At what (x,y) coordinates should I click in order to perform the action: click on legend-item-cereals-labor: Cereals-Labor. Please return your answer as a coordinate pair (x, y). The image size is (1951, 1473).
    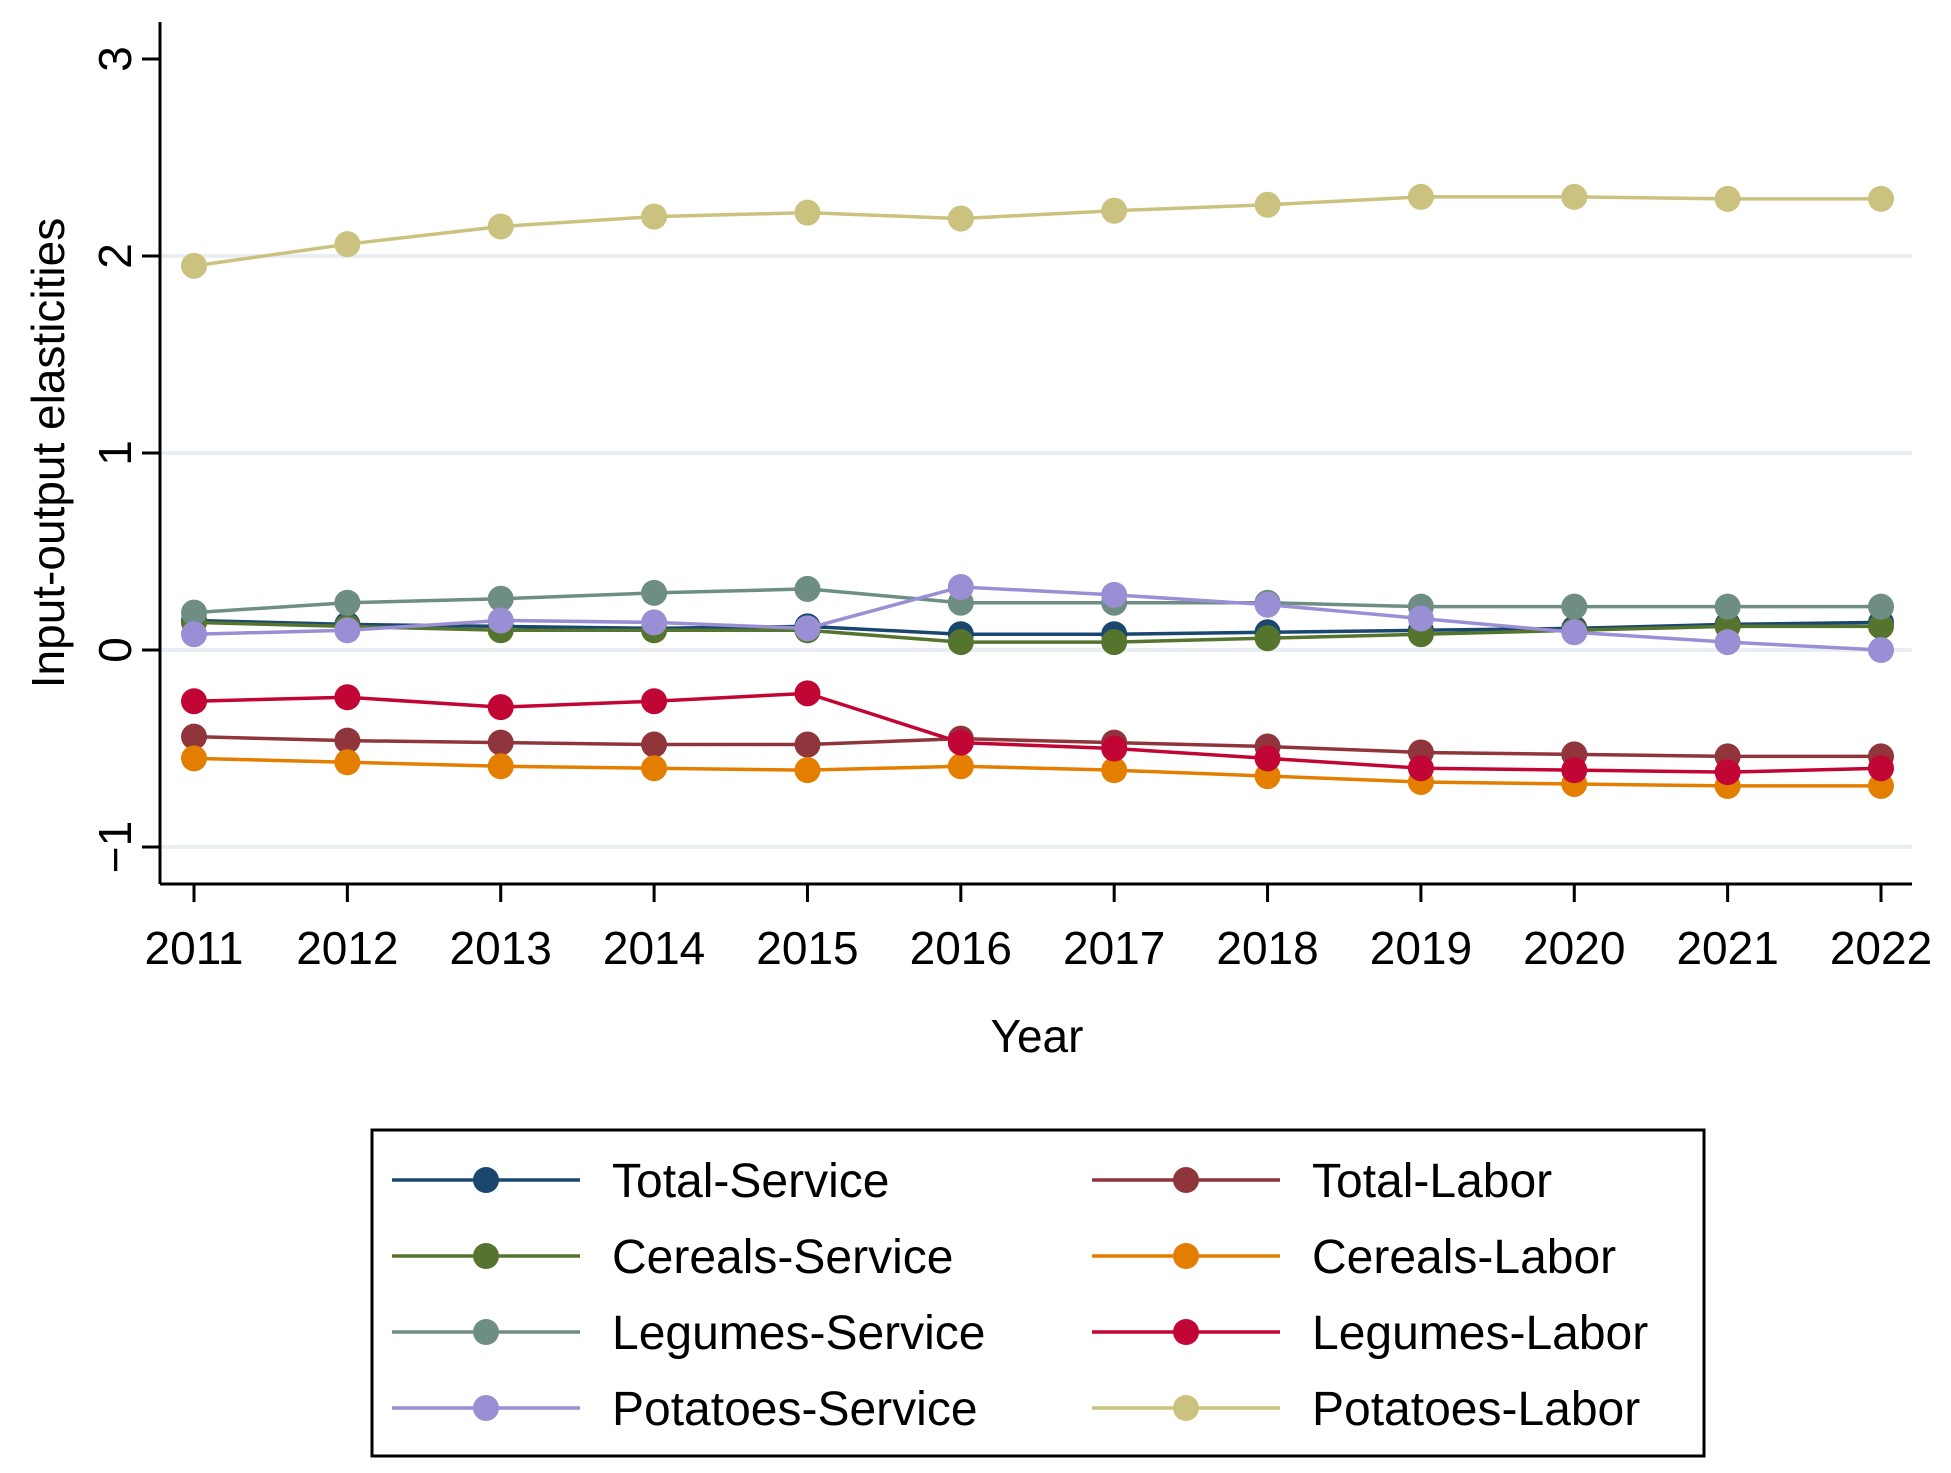
    Looking at the image, I should click on (1354, 1257).